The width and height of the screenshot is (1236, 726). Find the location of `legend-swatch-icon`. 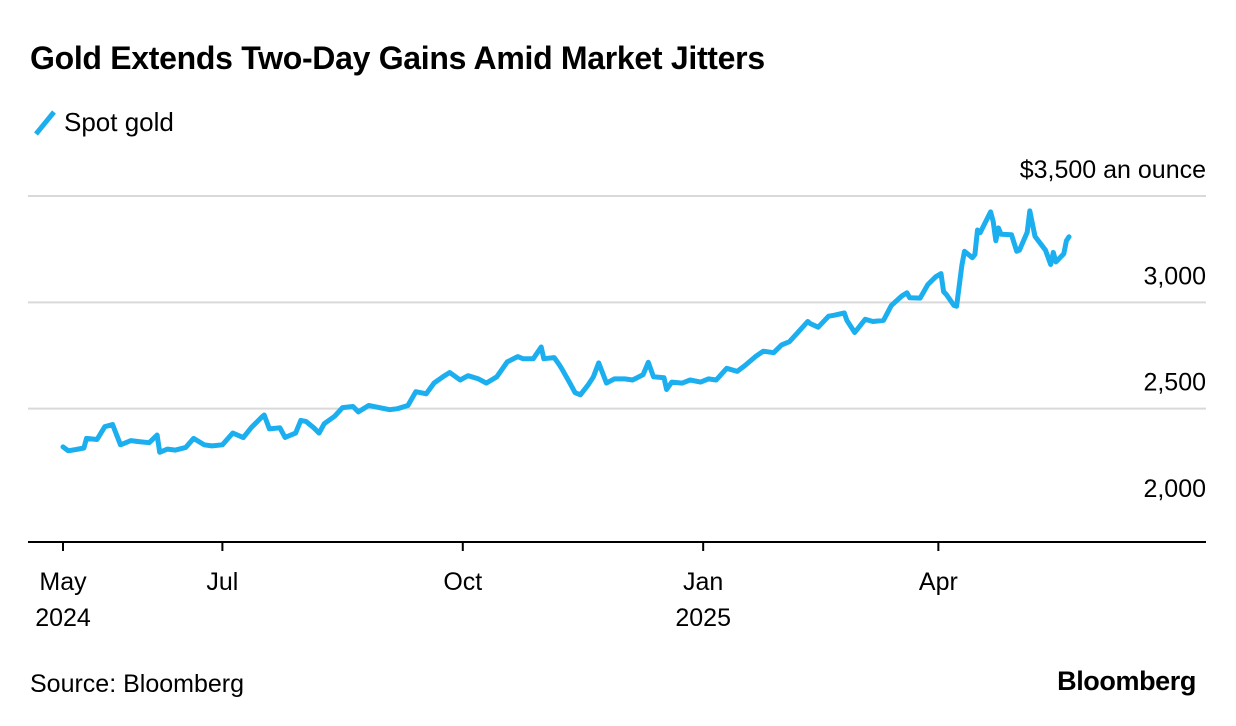

legend-swatch-icon is located at coordinates (45, 123).